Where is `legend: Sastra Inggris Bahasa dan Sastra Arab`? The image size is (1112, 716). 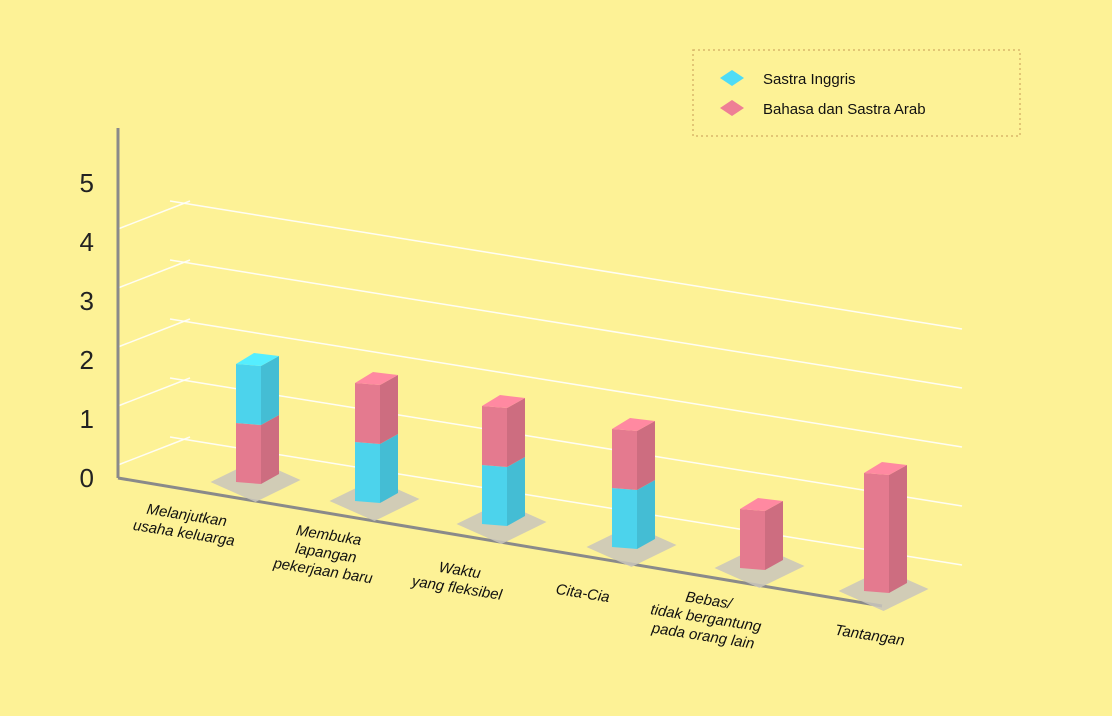 legend: Sastra Inggris Bahasa dan Sastra Arab is located at coordinates (856, 93).